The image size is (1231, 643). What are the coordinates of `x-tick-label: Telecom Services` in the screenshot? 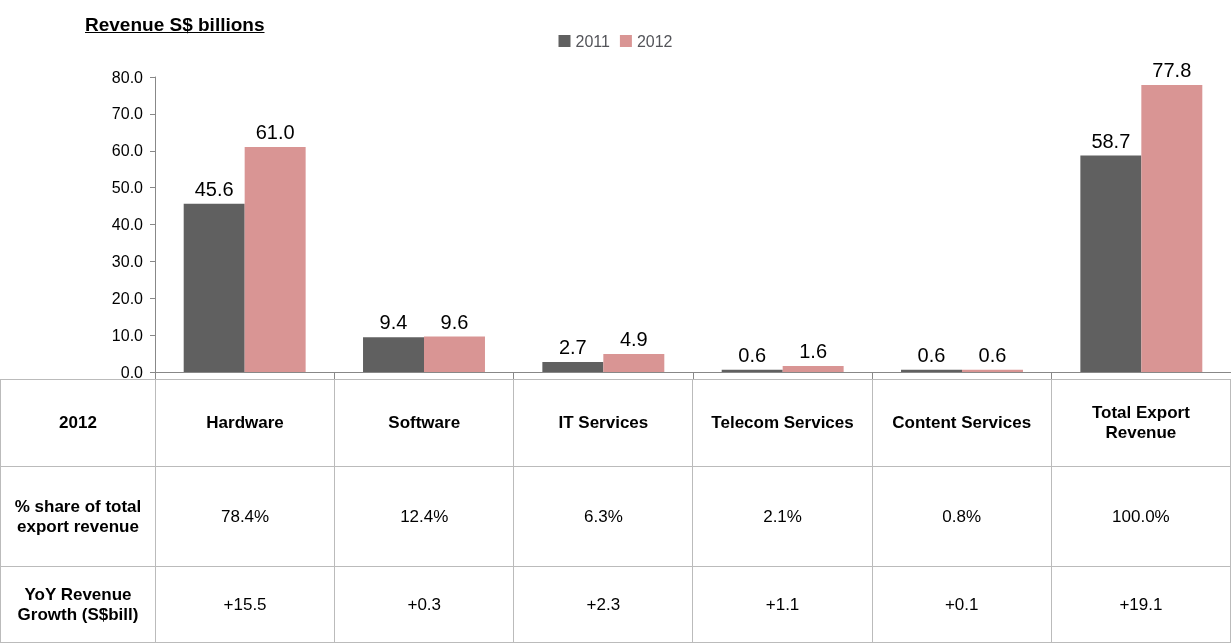 It's located at (782, 423).